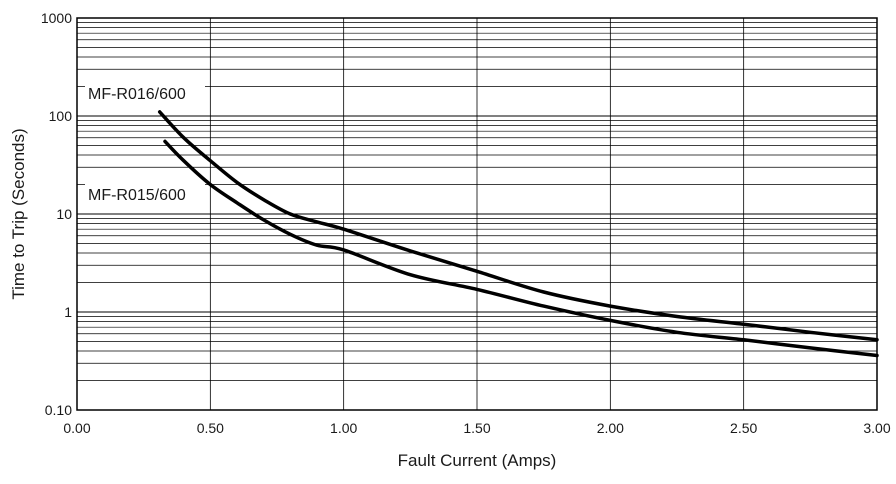 Image resolution: width=896 pixels, height=484 pixels. Describe the element at coordinates (68, 312) in the screenshot. I see `y-tick-label: 1` at that location.